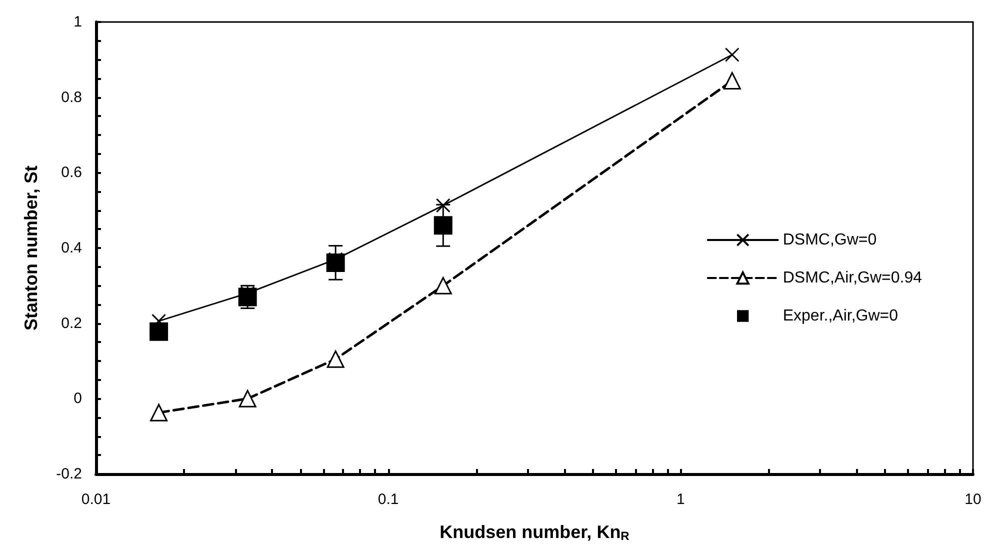 The image size is (995, 556). I want to click on y-tick-label: 0.6, so click(71, 173).